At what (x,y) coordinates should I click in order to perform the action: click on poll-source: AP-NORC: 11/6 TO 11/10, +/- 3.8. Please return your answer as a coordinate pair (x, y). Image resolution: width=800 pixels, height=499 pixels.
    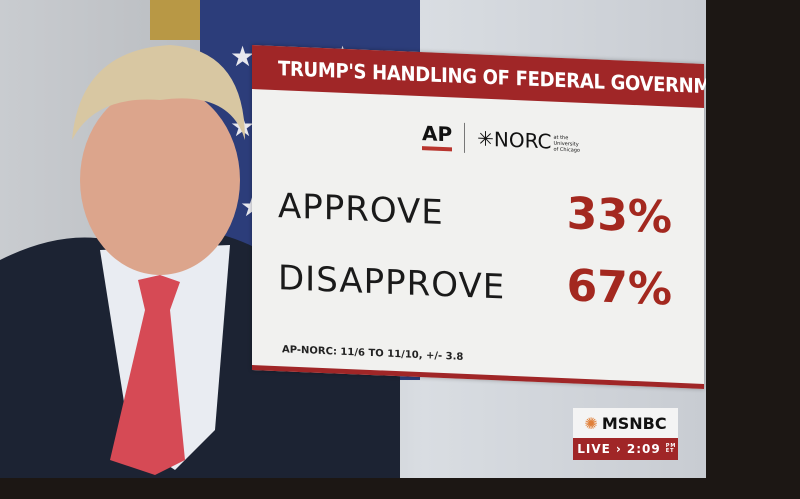
    Looking at the image, I should click on (373, 353).